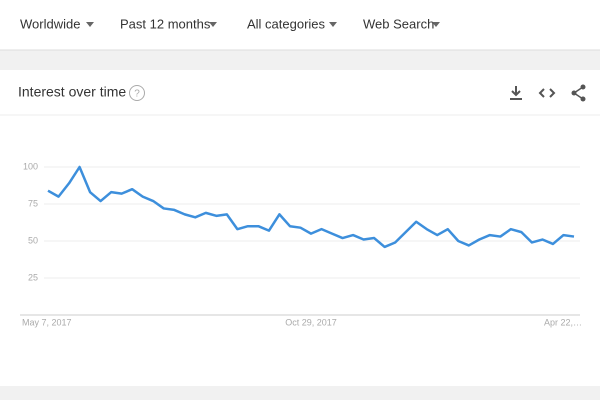  Describe the element at coordinates (311, 322) in the screenshot. I see `x-tick-label: Oct 29, 2017` at that location.